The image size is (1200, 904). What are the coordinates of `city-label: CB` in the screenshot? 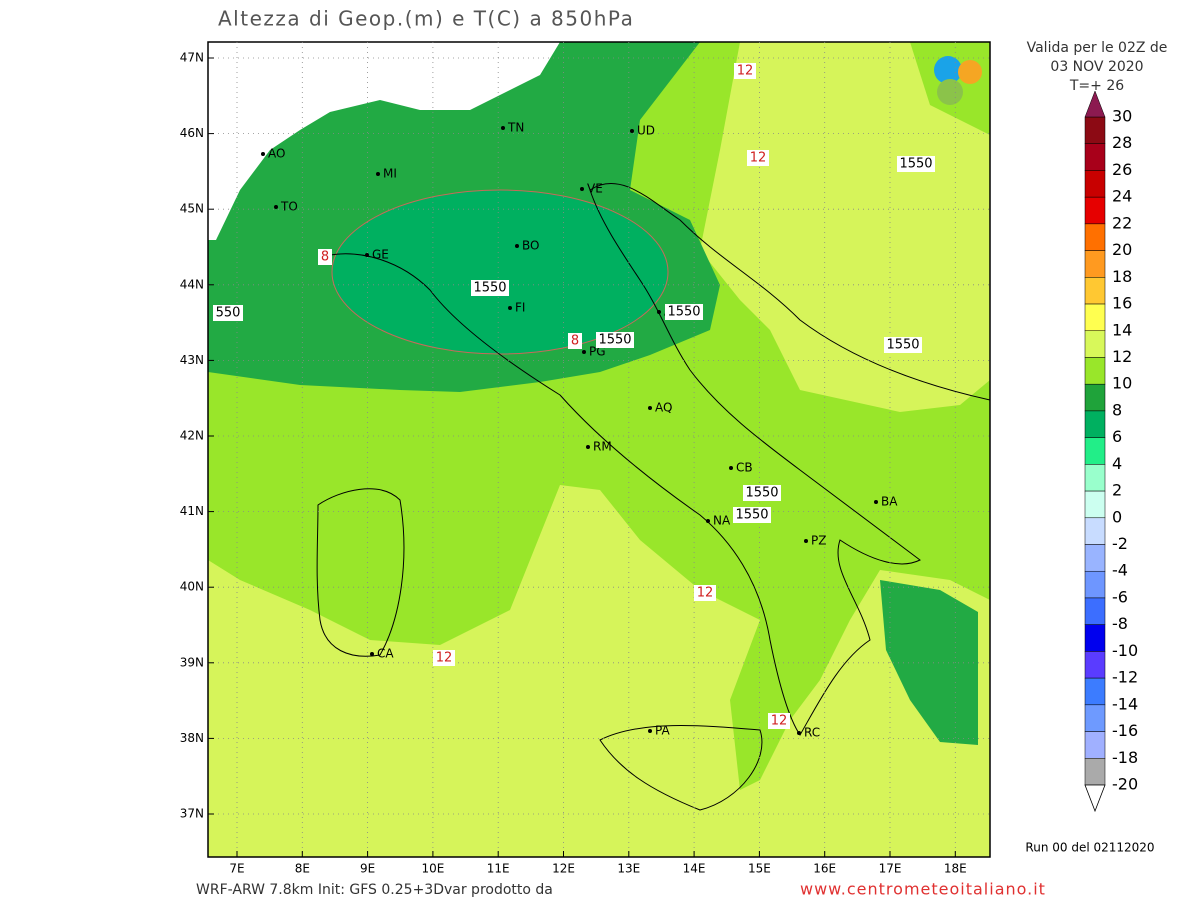 It's located at (744, 468).